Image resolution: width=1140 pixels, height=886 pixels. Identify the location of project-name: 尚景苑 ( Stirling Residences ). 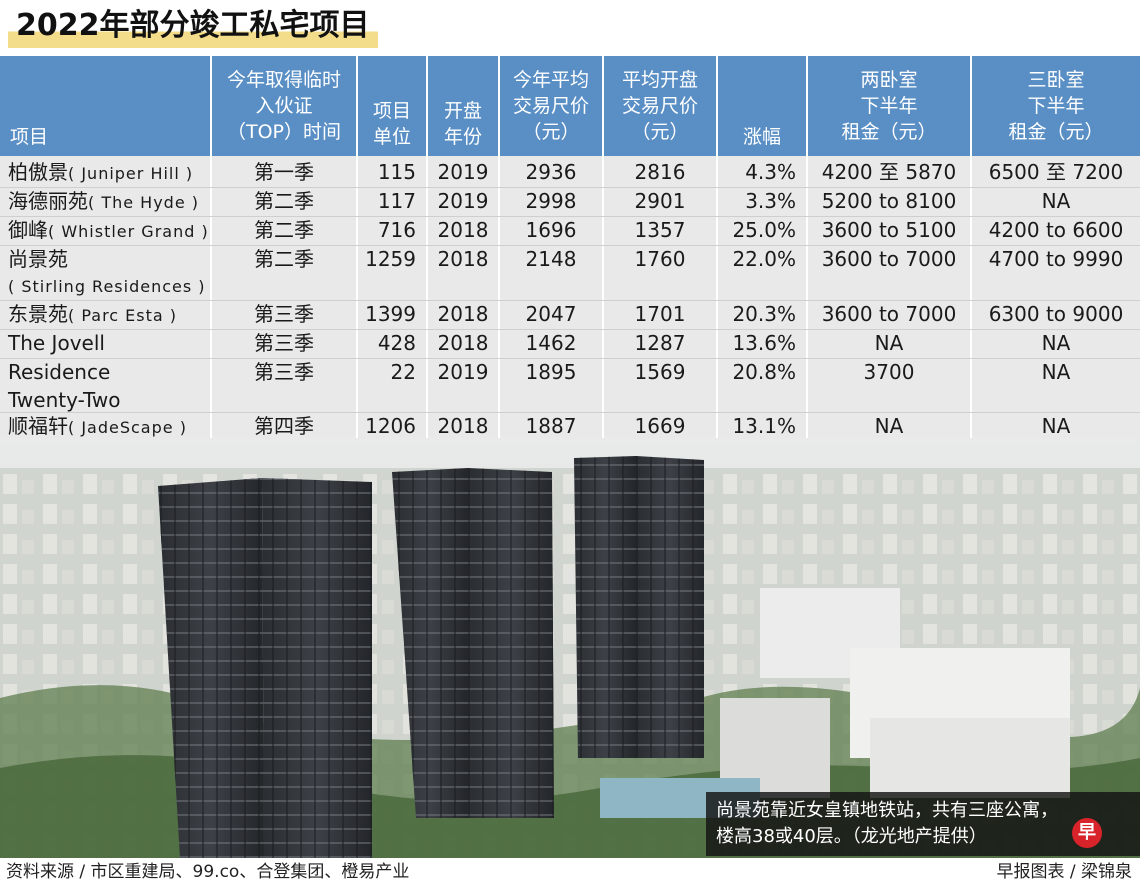
(108, 273).